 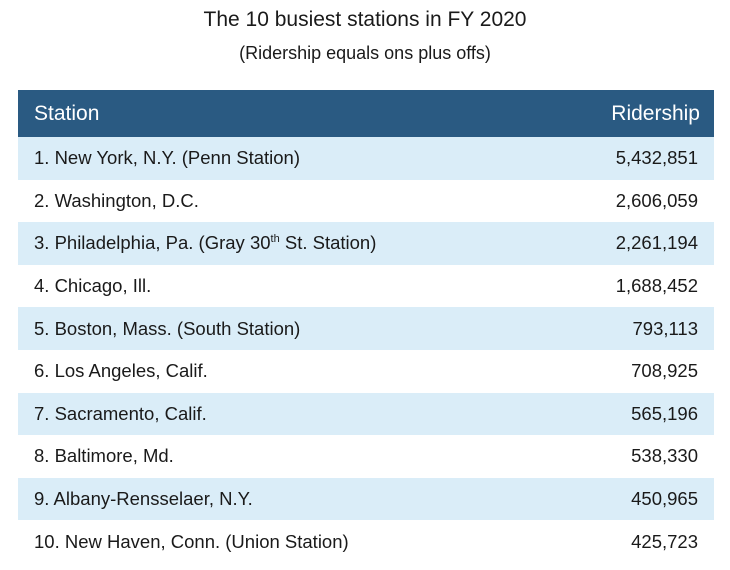 What do you see at coordinates (152, 243) in the screenshot?
I see `station-name-prefix: 3. Philadelphia, Pa. (Gray 30` at bounding box center [152, 243].